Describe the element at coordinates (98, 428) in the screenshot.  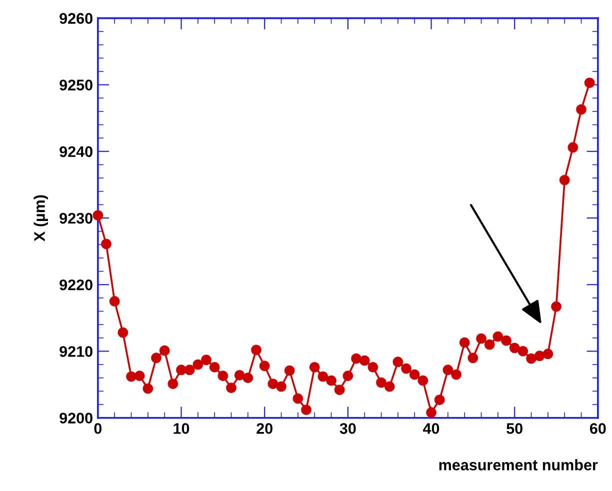
I see `x-tick-label: 0` at that location.